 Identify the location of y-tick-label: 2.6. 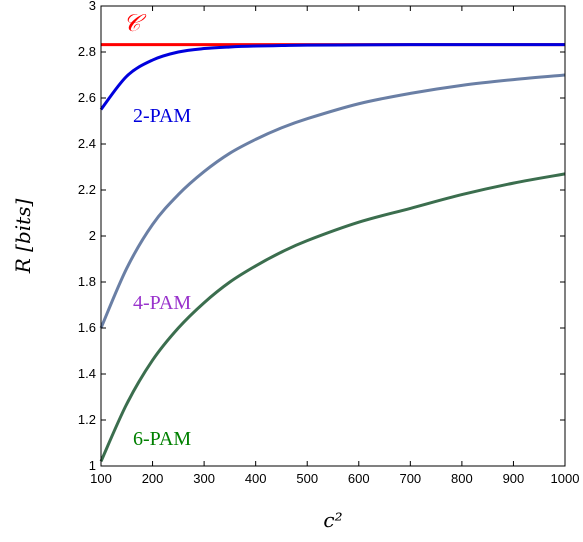
(87, 97).